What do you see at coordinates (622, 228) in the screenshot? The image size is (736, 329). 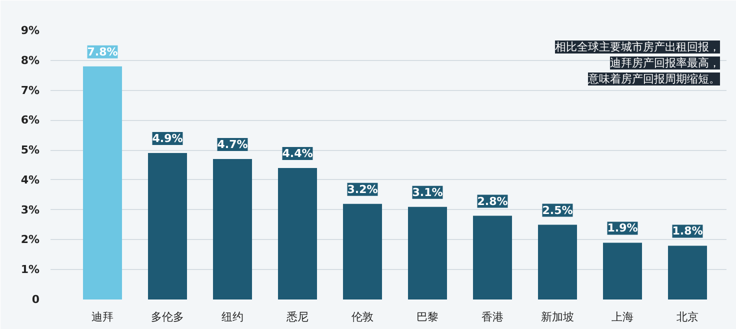 I see `data-label: 1.9%` at bounding box center [622, 228].